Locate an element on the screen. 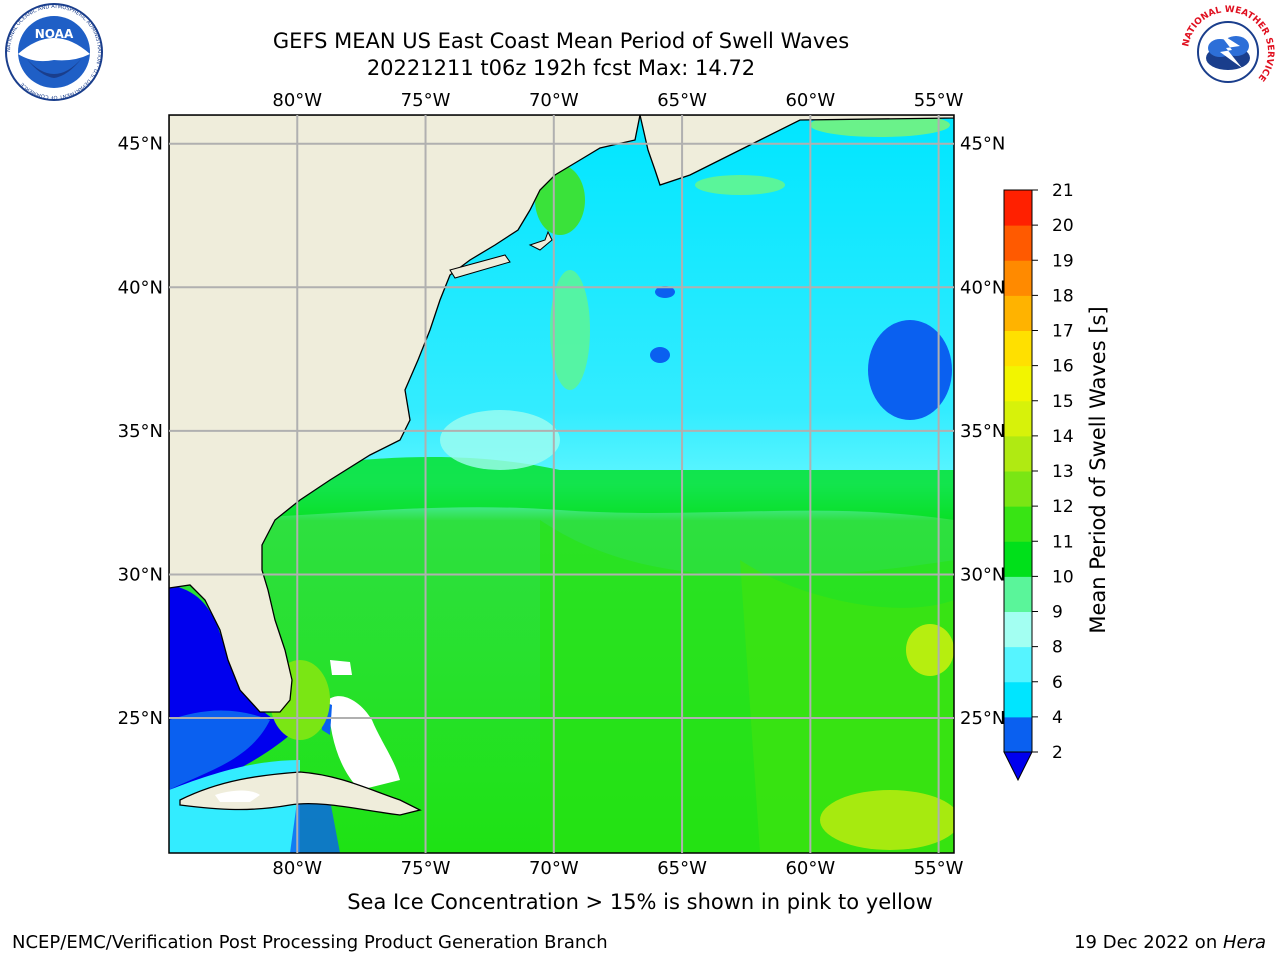 The width and height of the screenshot is (1280, 960). colorbar-tick-label: 16 is located at coordinates (1063, 367).